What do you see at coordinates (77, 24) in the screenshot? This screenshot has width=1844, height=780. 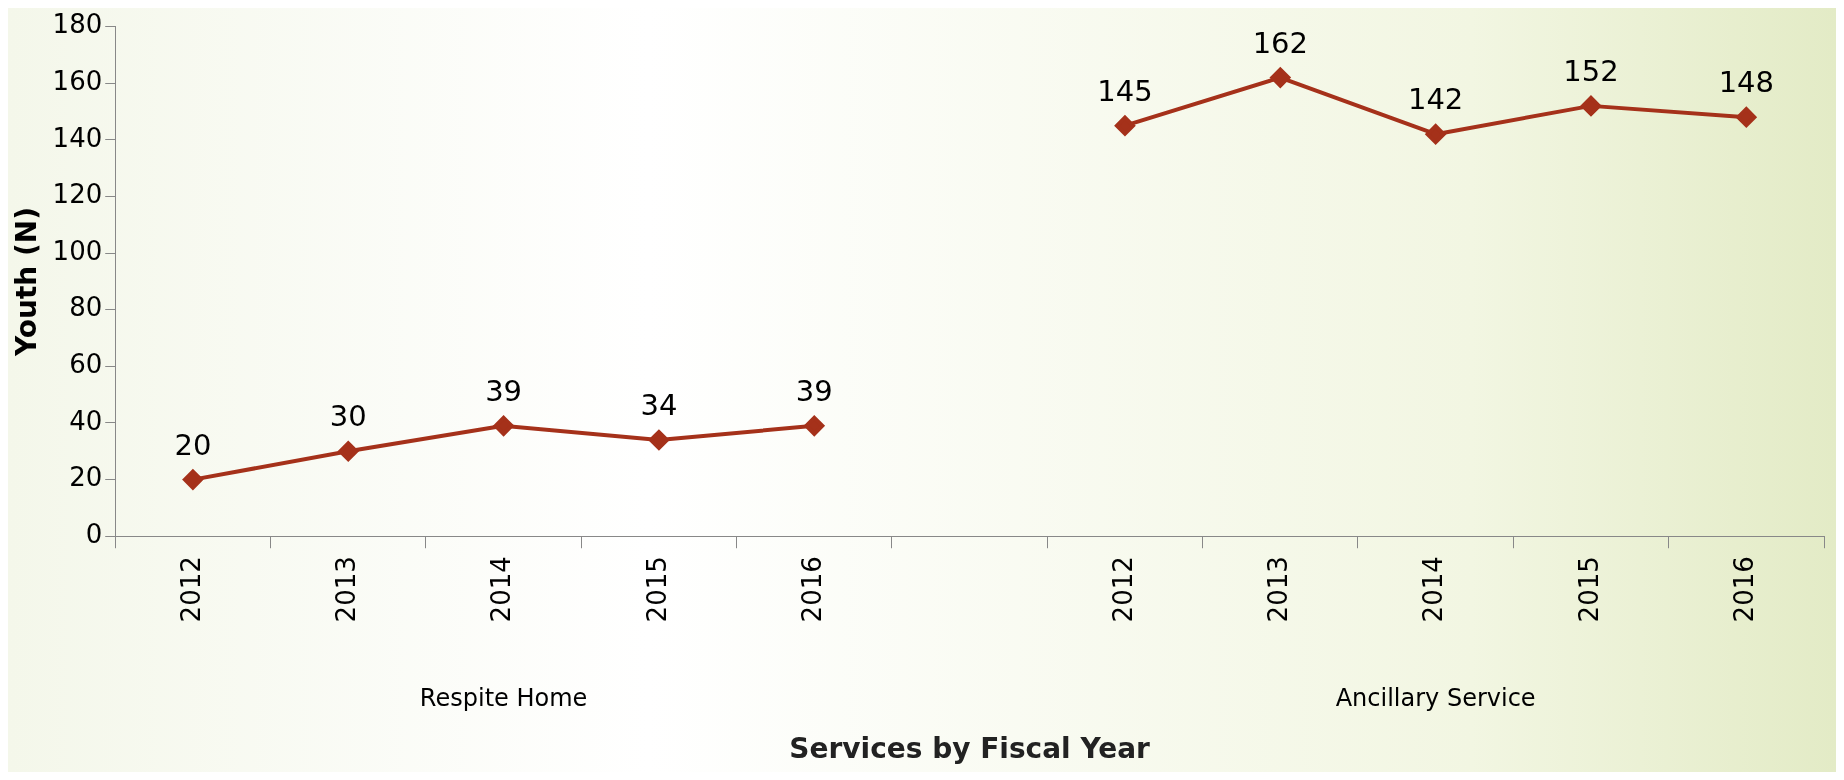 I see `y-tick-label: 180` at bounding box center [77, 24].